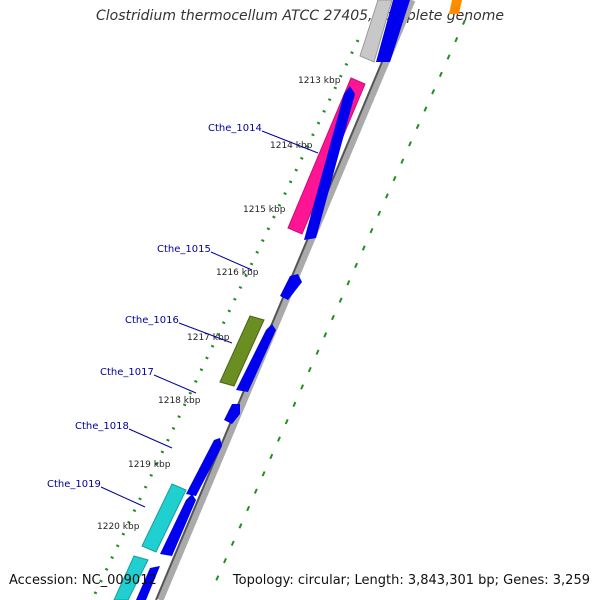 The height and width of the screenshot is (600, 600). Describe the element at coordinates (83, 580) in the screenshot. I see `accession-label: Accession: NC_009012` at that location.